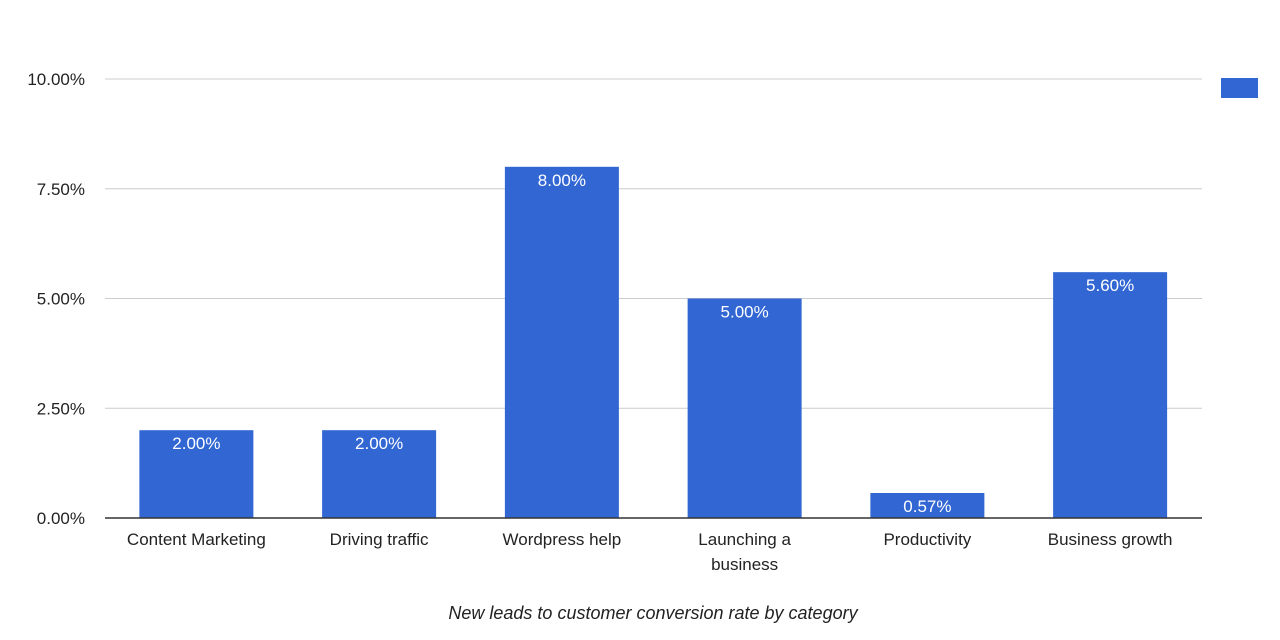 The image size is (1280, 640). I want to click on x-tick-label: Driving traffic, so click(379, 539).